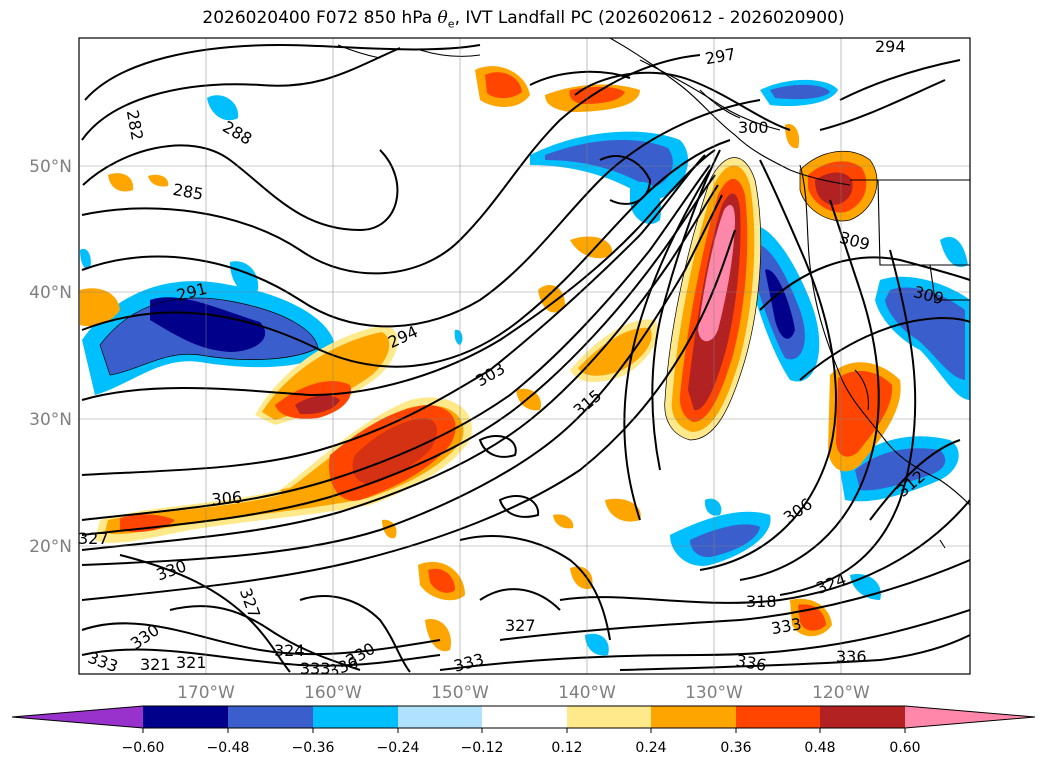 This screenshot has width=1047, height=767. I want to click on colorbar-tick-label: 0.60, so click(904, 748).